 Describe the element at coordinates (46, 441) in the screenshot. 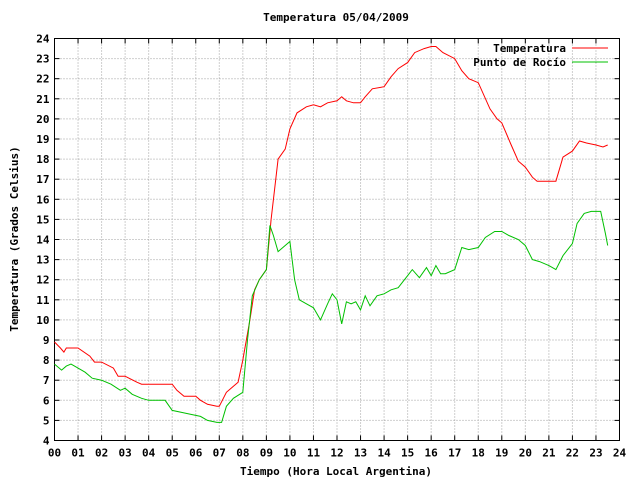

I see `y-tick-label: 4` at that location.